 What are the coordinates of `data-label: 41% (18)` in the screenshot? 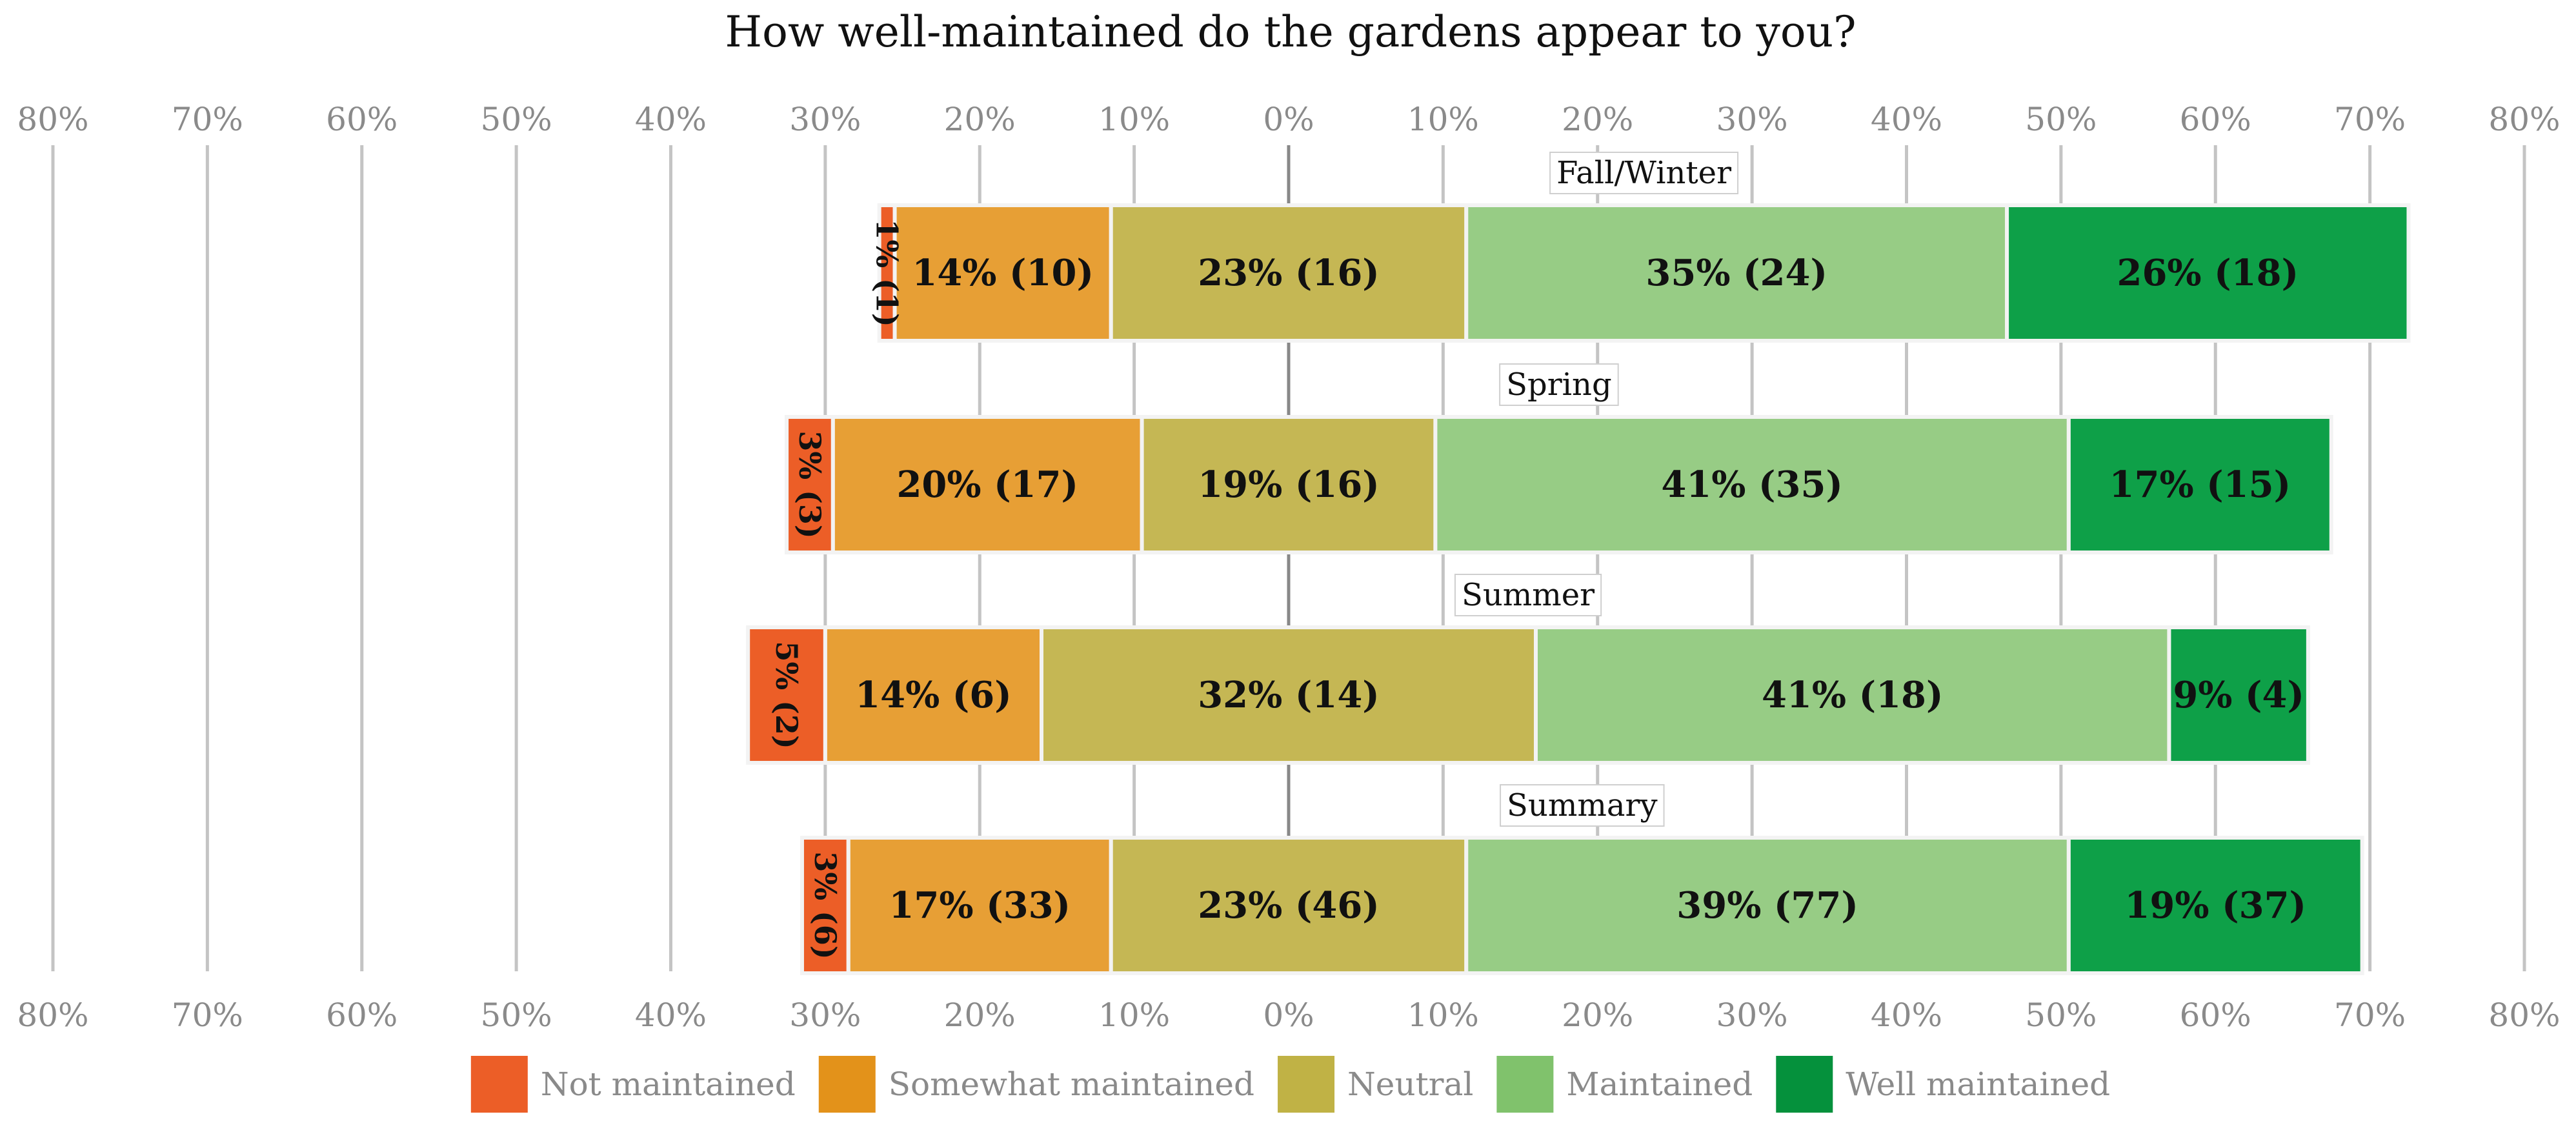 It's located at (1853, 695).